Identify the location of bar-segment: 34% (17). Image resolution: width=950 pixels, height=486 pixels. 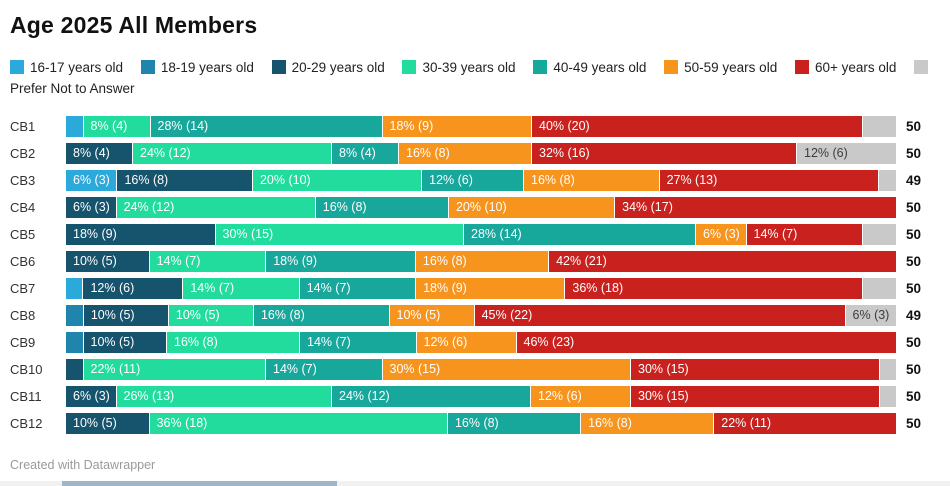
(755, 207).